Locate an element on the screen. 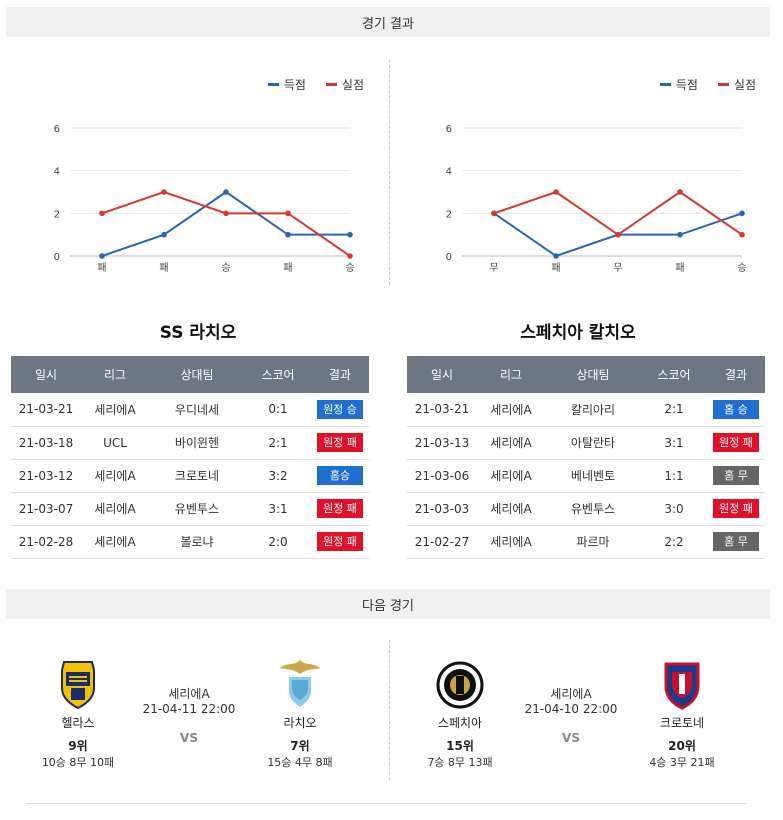 The height and width of the screenshot is (820, 783). match-datetime: 21-04-10 22:00 is located at coordinates (571, 709).